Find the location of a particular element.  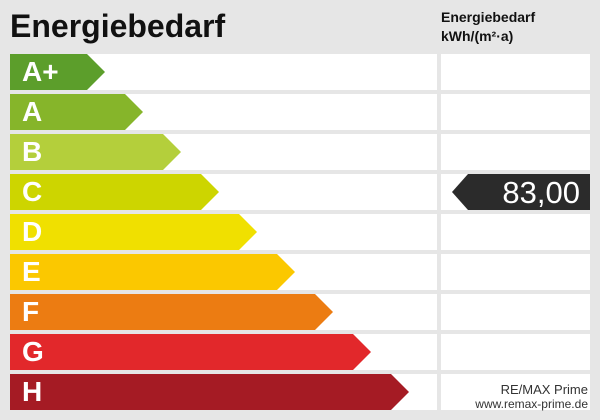

brand-name: RE/MAX Prime is located at coordinates (544, 389).